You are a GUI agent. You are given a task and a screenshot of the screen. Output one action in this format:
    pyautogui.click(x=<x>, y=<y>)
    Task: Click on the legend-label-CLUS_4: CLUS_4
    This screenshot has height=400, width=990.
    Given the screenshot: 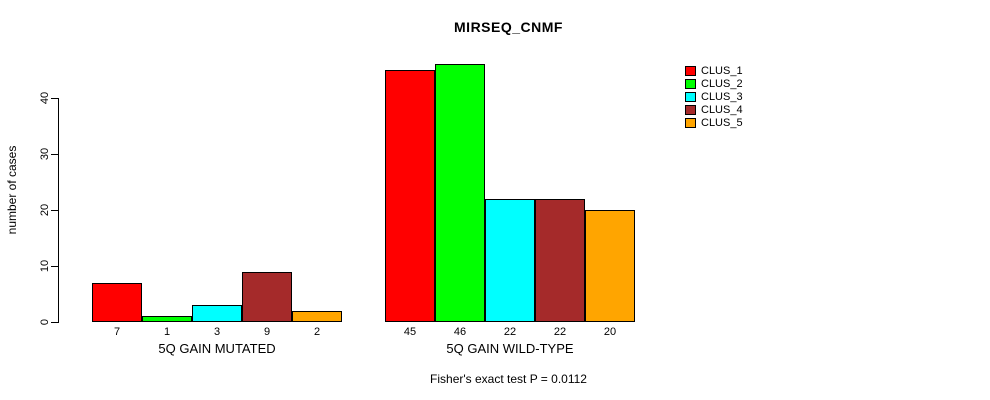 What is the action you would take?
    pyautogui.click(x=722, y=110)
    